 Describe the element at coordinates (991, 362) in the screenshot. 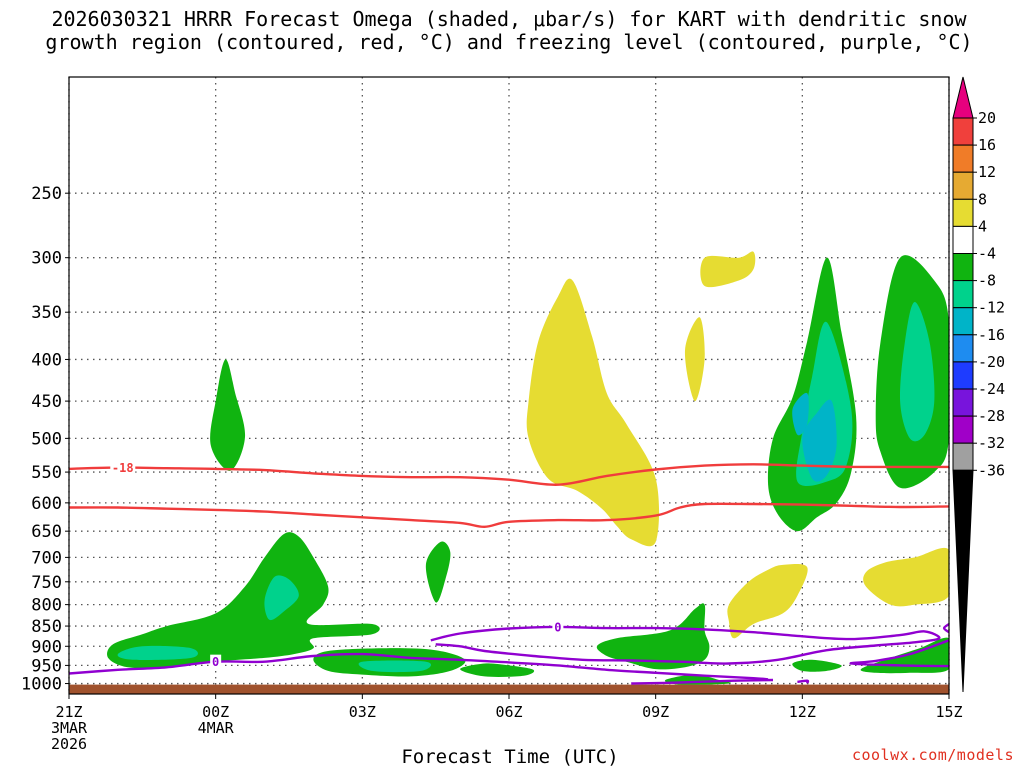

I see `colorbar-label-9: -20` at that location.